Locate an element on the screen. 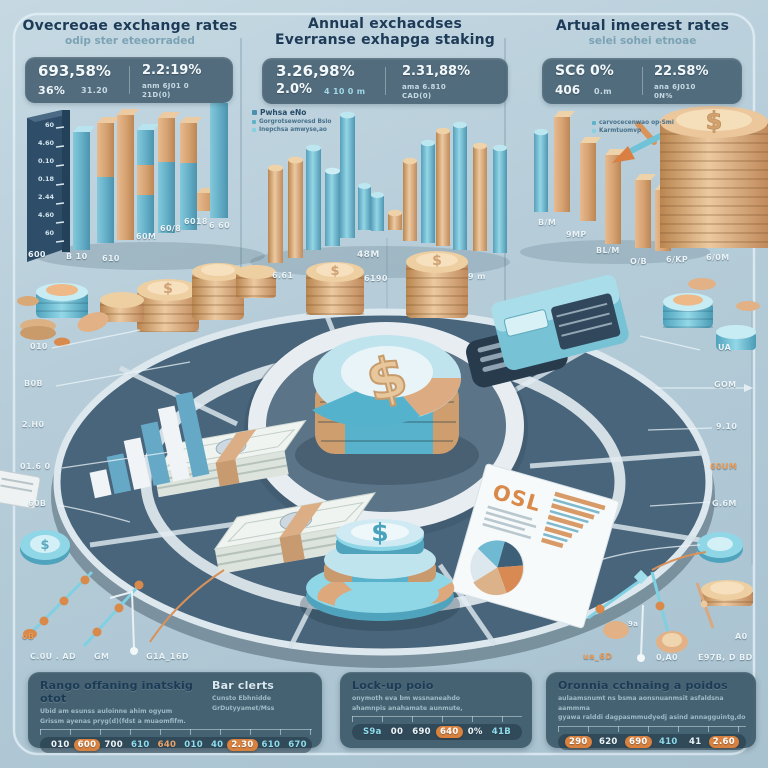  floor-label: 60/8 is located at coordinates (171, 228).